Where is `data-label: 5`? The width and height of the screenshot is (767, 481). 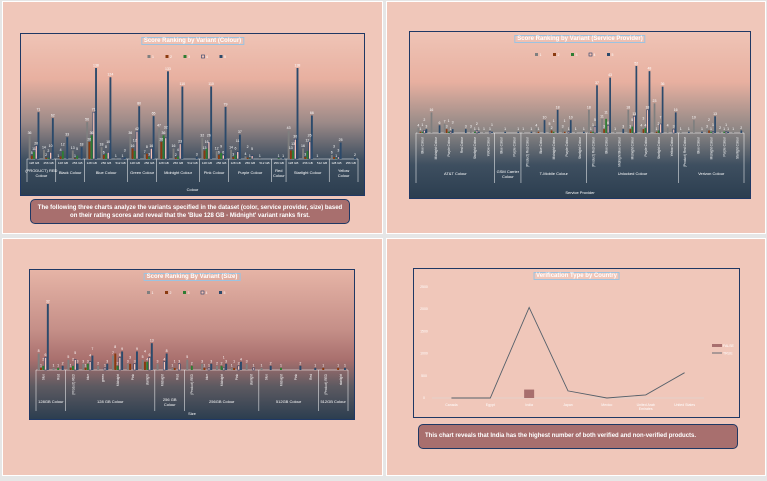
data-label: 5 is located at coordinates (77, 149).